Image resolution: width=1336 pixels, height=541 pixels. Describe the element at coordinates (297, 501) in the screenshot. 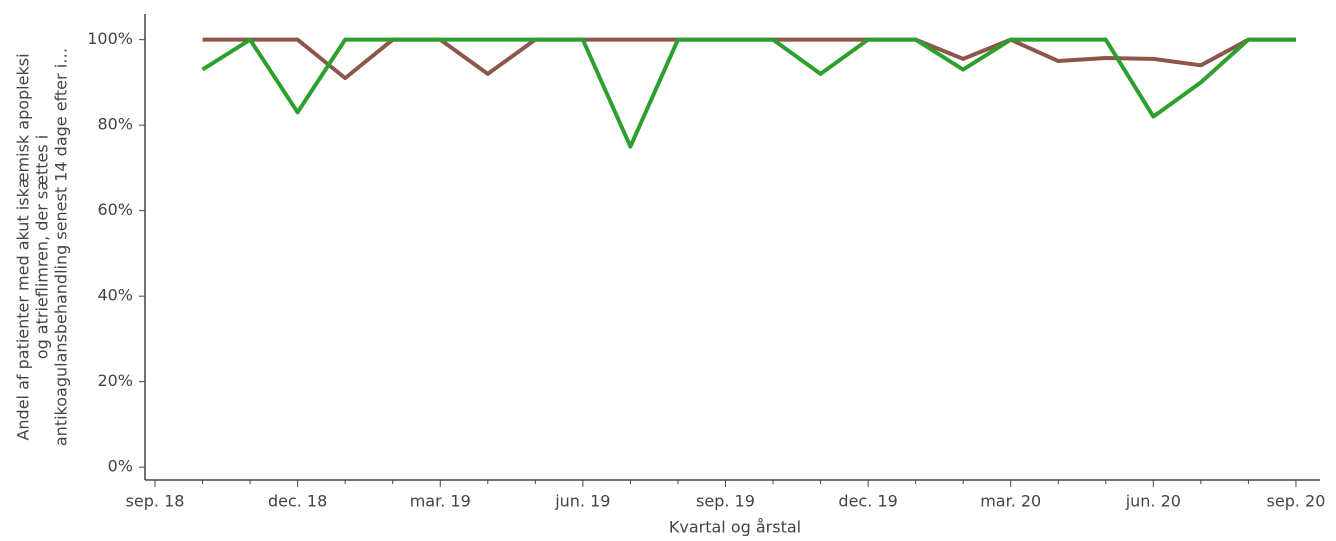

I see `x-tick-label: dec. 18` at that location.